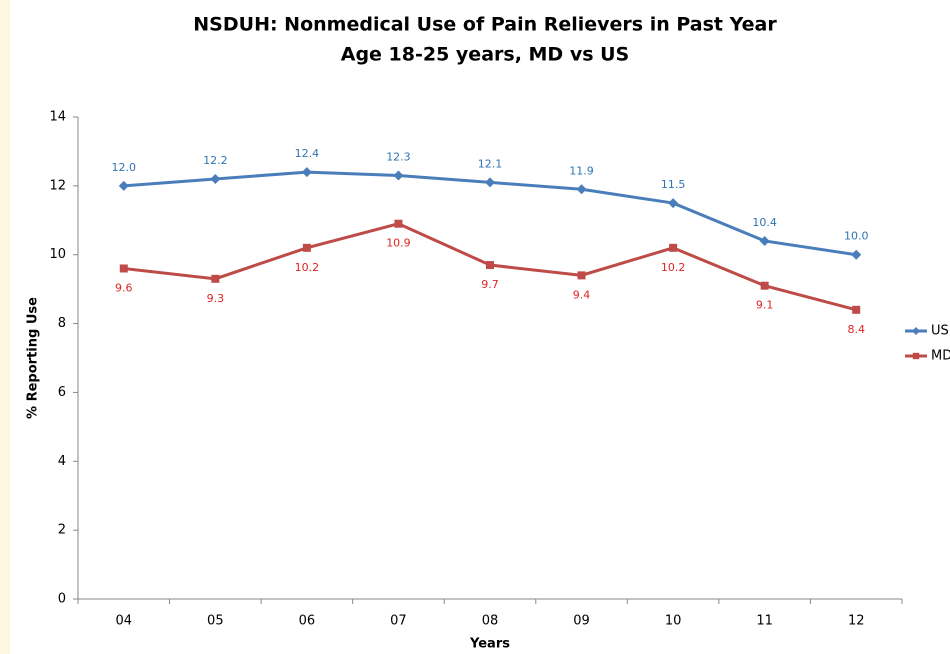 This screenshot has width=950, height=654. What do you see at coordinates (57, 185) in the screenshot?
I see `y-tick-label: 12` at bounding box center [57, 185].